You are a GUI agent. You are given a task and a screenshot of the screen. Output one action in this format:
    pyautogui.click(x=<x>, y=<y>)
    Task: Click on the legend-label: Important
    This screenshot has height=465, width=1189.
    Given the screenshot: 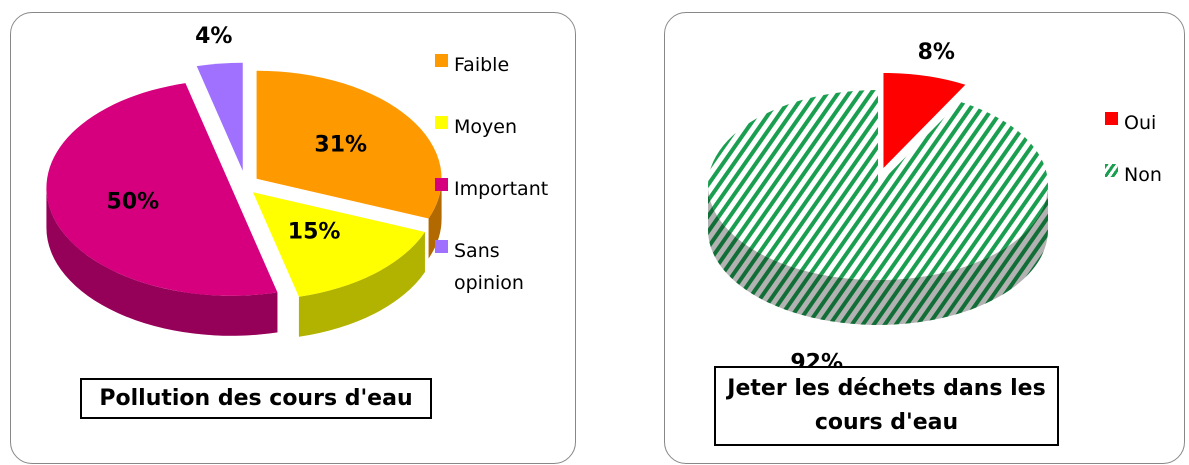 What is the action you would take?
    pyautogui.click(x=501, y=189)
    